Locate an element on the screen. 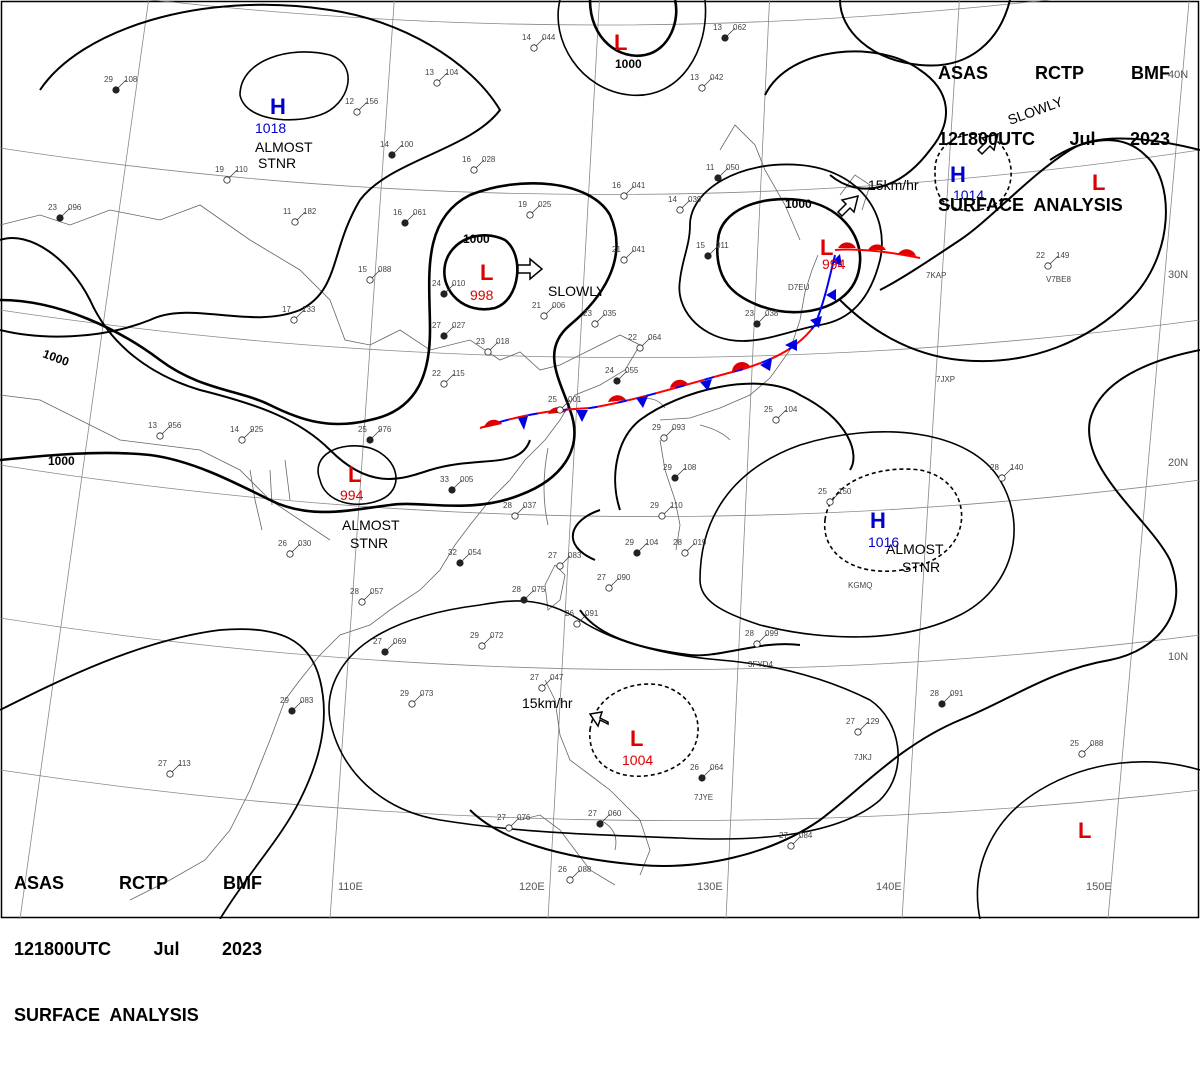 This screenshot has height=1070, width=1200. station-pressure: 039 is located at coordinates (695, 199).